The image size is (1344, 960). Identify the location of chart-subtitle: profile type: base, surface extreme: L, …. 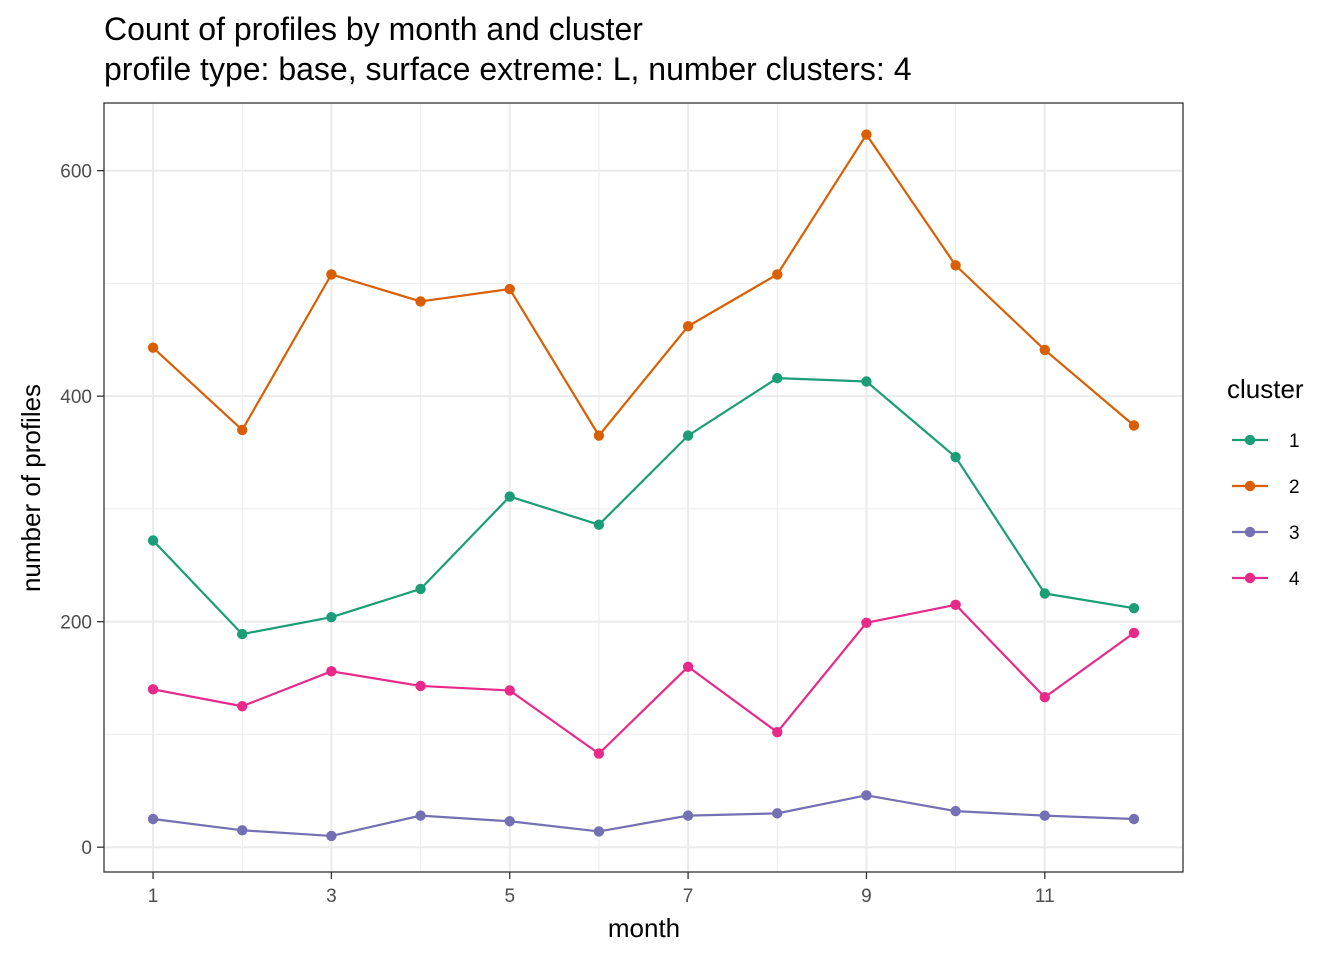
(507, 69).